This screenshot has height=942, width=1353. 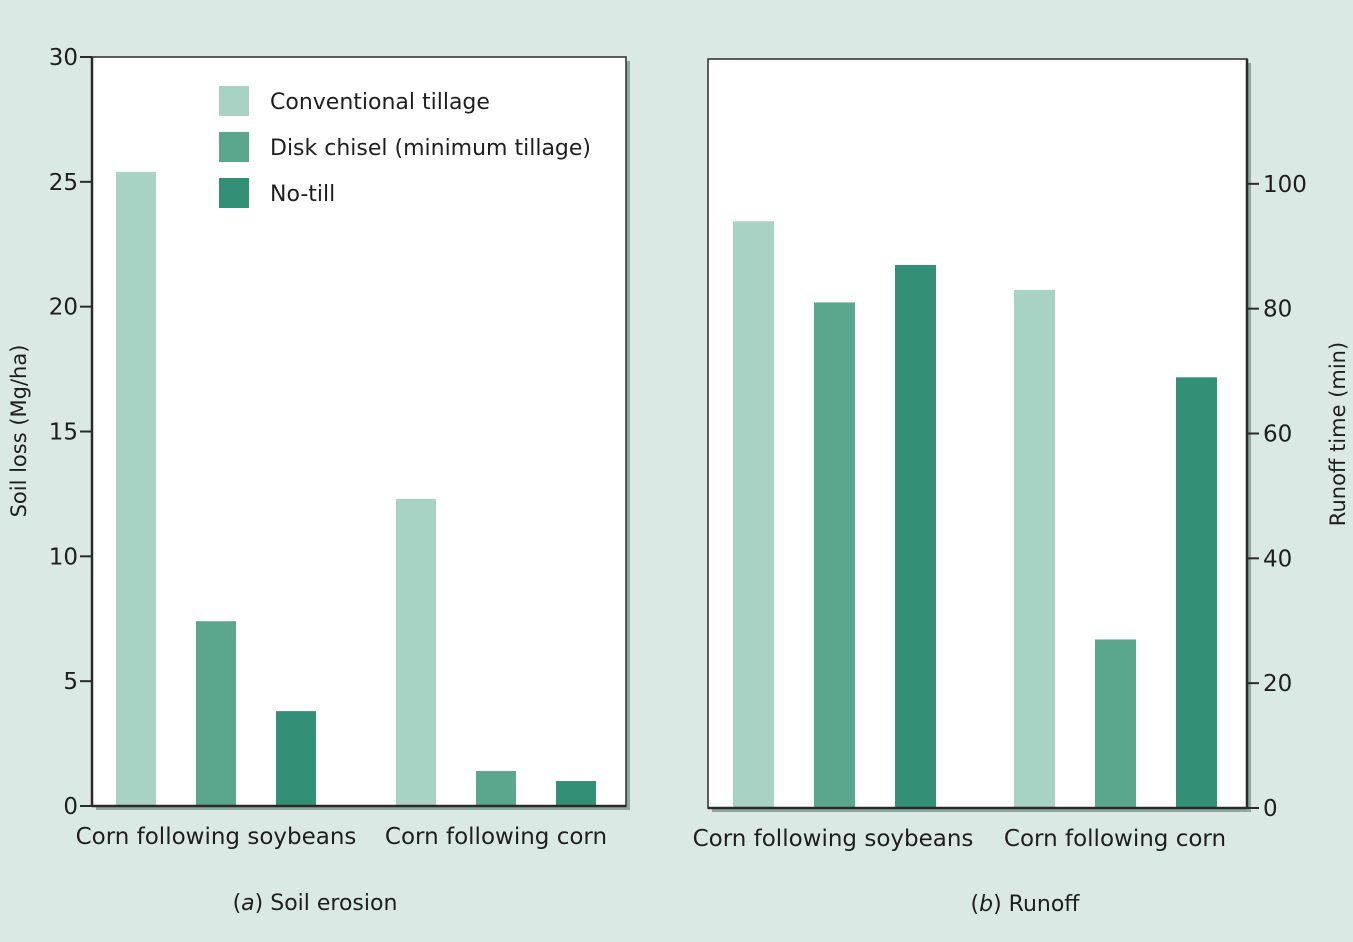 What do you see at coordinates (216, 837) in the screenshot?
I see `category-label-a-corn-following-soybeans: Corn following soybeans` at bounding box center [216, 837].